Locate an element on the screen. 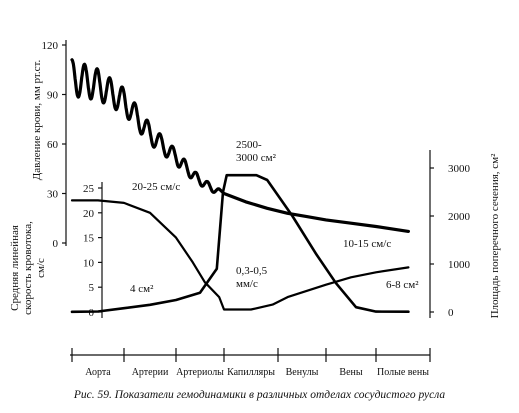 Image resolution: width=519 pixels, height=413 pixels. velocity-axis-label: скорость кровотока, is located at coordinates (28, 268).